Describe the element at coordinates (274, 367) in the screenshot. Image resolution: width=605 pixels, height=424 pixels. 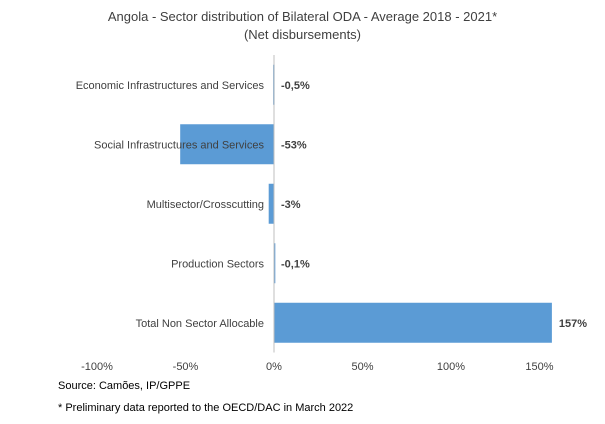
I see `x-tick-label: 0%` at that location.